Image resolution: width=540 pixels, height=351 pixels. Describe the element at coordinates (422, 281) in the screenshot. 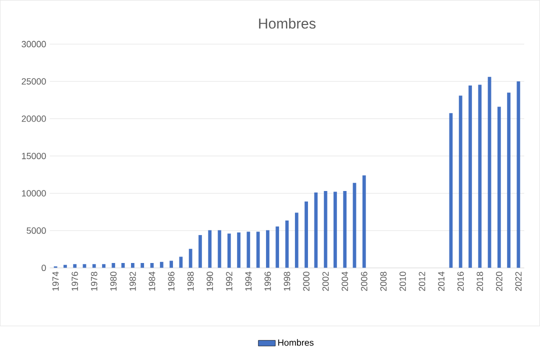

I see `x-tick-label: 2012` at that location.